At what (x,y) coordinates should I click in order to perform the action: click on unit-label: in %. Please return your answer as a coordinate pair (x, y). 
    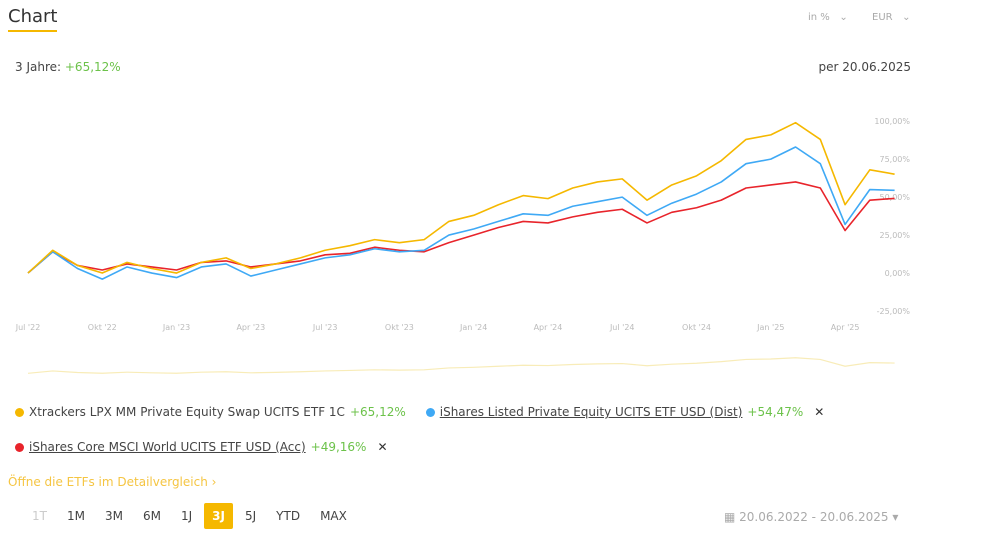
    Looking at the image, I should click on (819, 17).